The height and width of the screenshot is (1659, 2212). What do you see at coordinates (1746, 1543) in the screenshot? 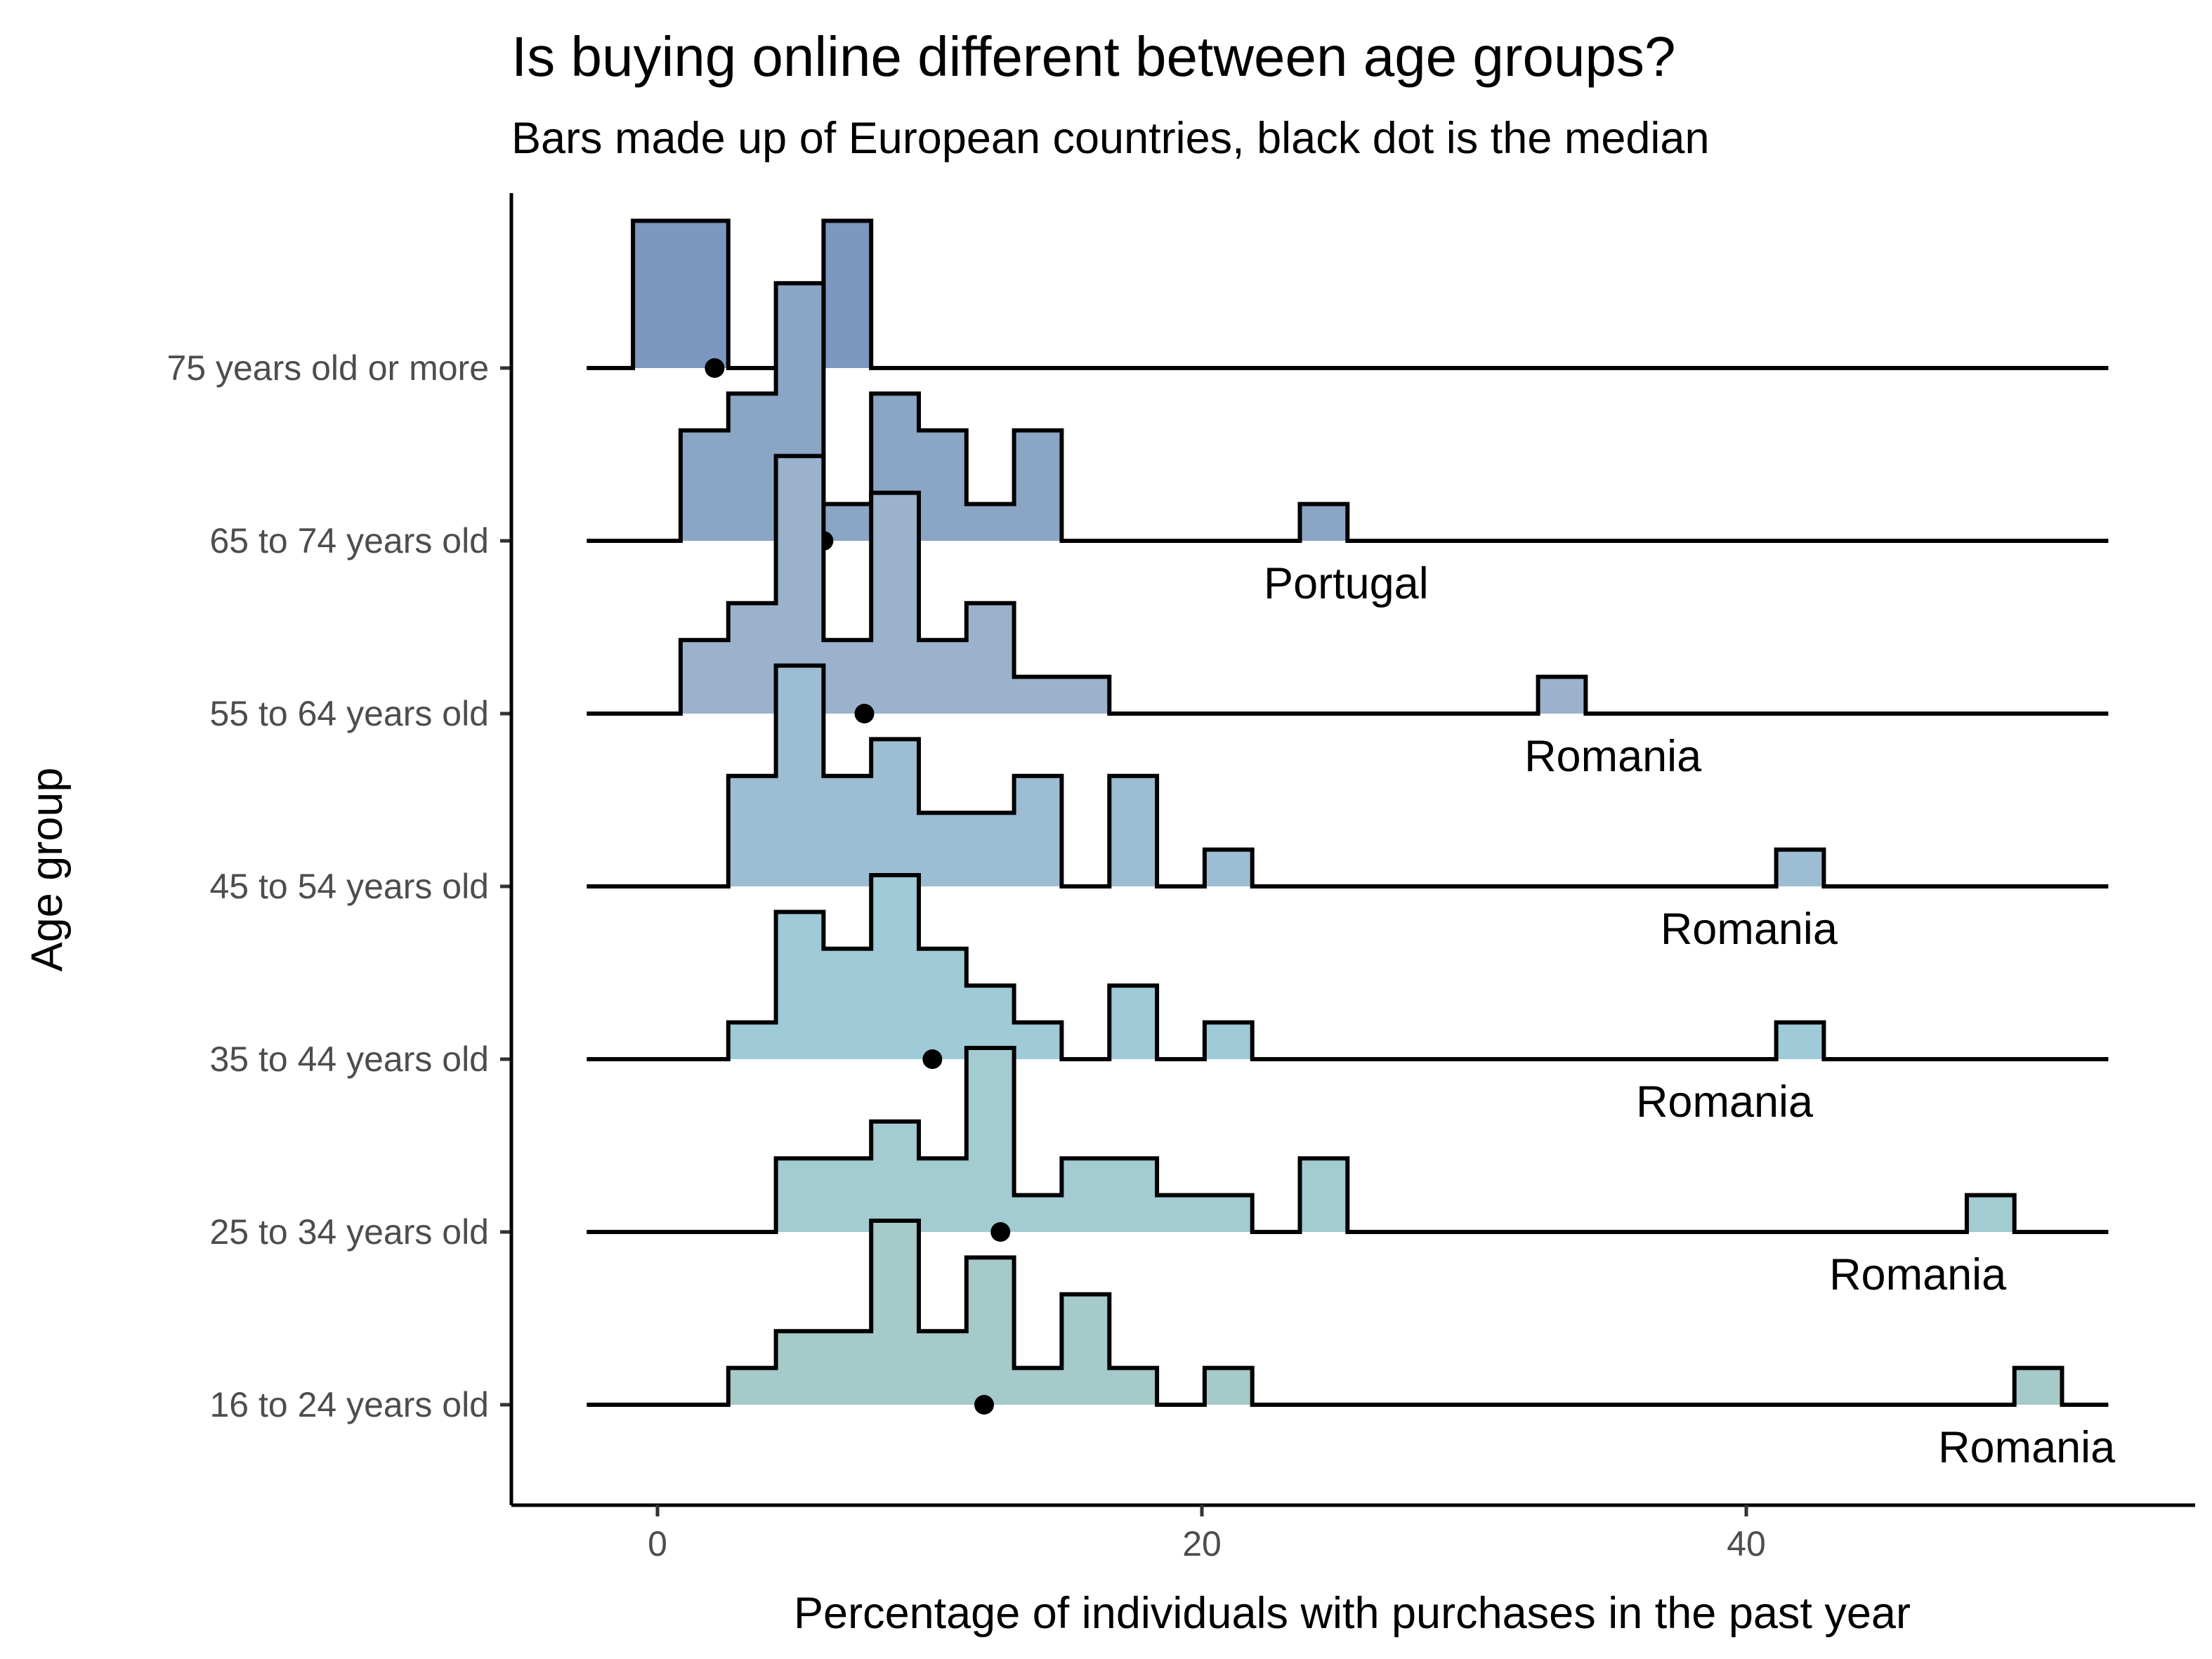
I see `x-tick-label: 40` at bounding box center [1746, 1543].